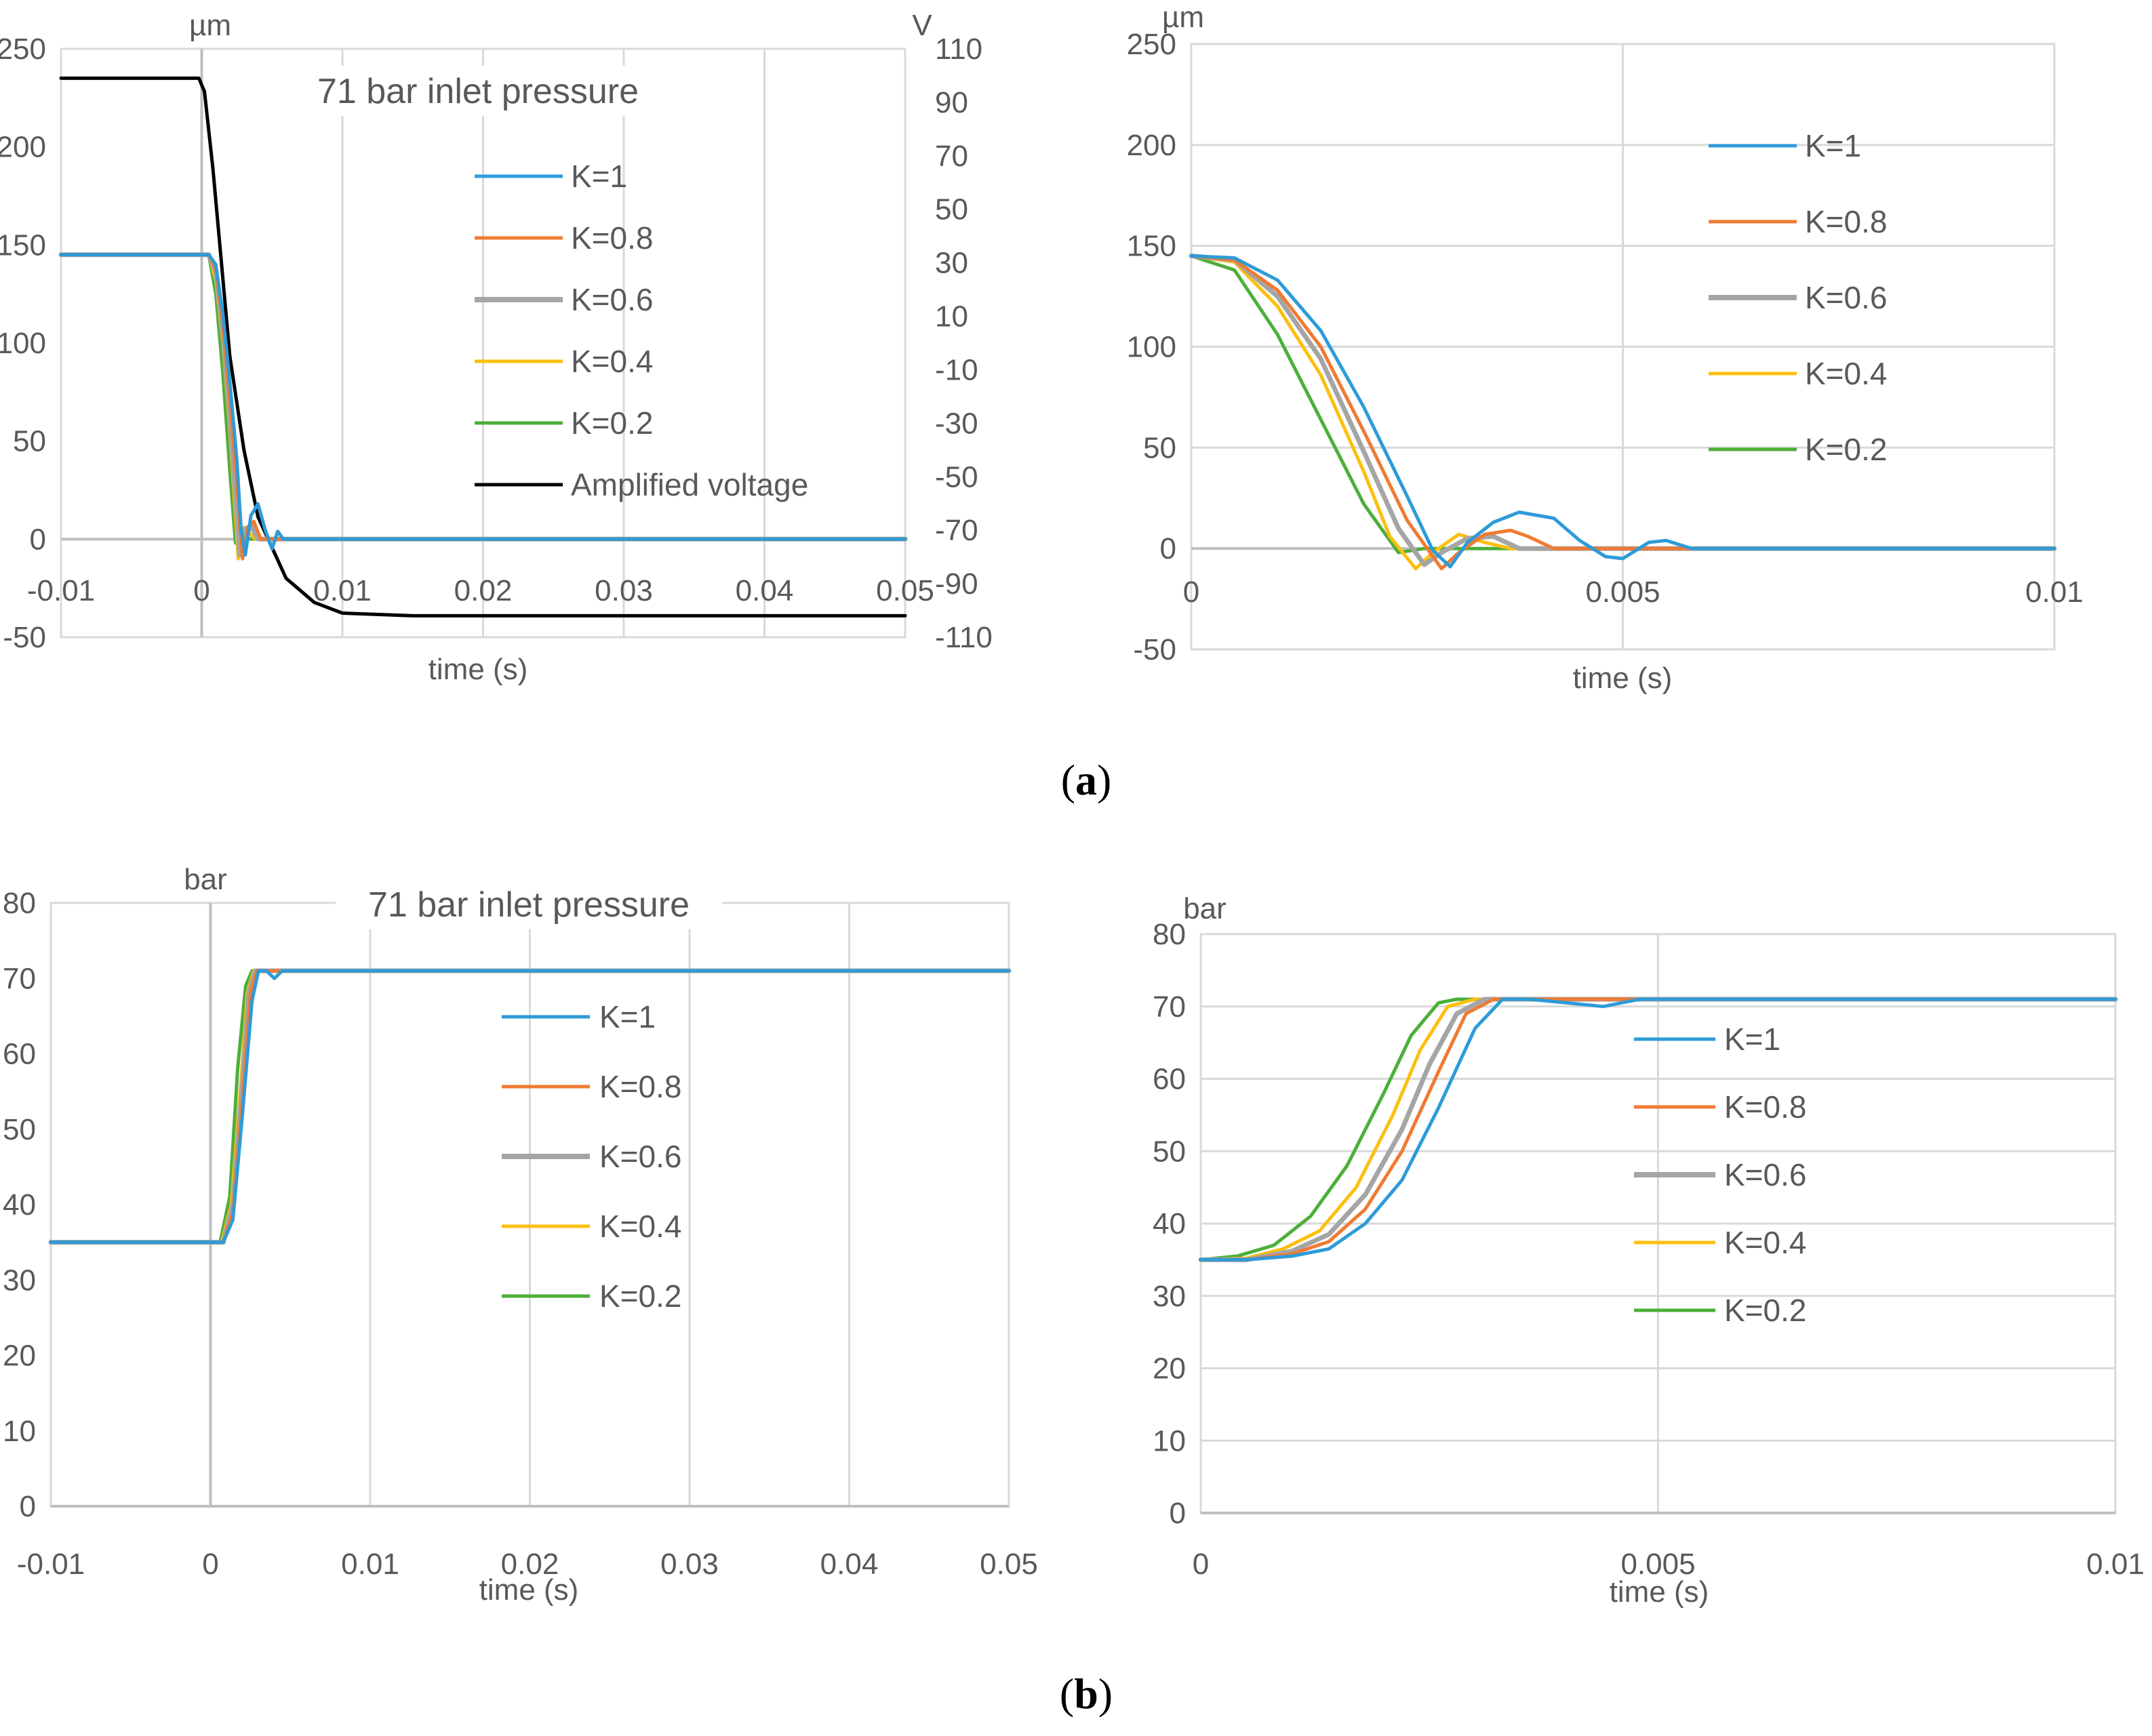 Image resolution: width=2152 pixels, height=1736 pixels. Describe the element at coordinates (951, 317) in the screenshot. I see `y2-tick-label: 10` at that location.